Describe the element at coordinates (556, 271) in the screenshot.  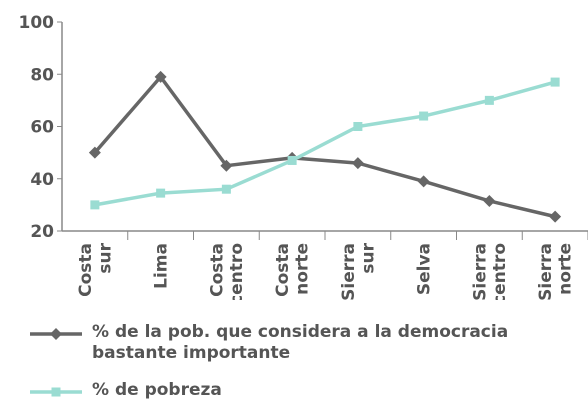
I see `x-tick-label: Sierranorte` at that location.